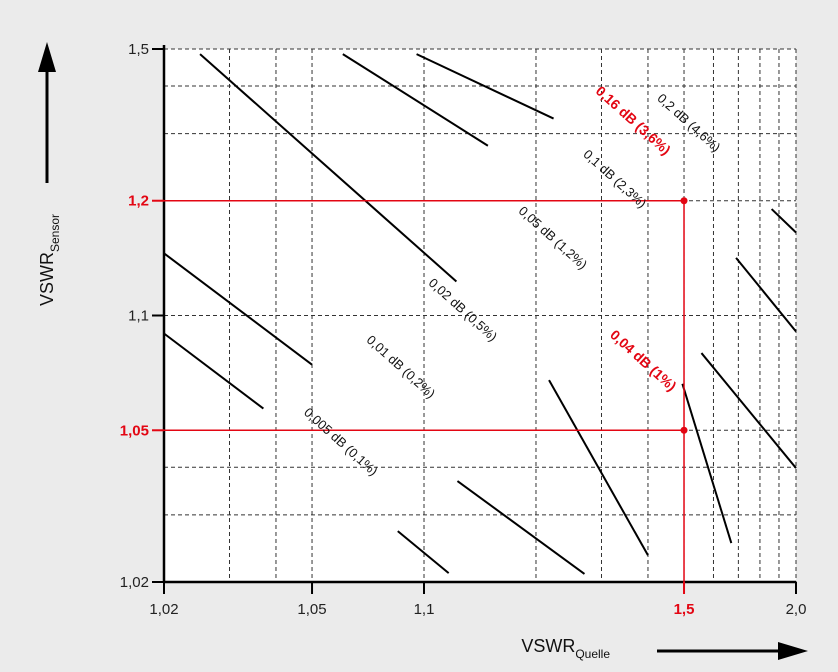 The height and width of the screenshot is (672, 838). I want to click on svg-text: VSWRQuelle, so click(565, 648).